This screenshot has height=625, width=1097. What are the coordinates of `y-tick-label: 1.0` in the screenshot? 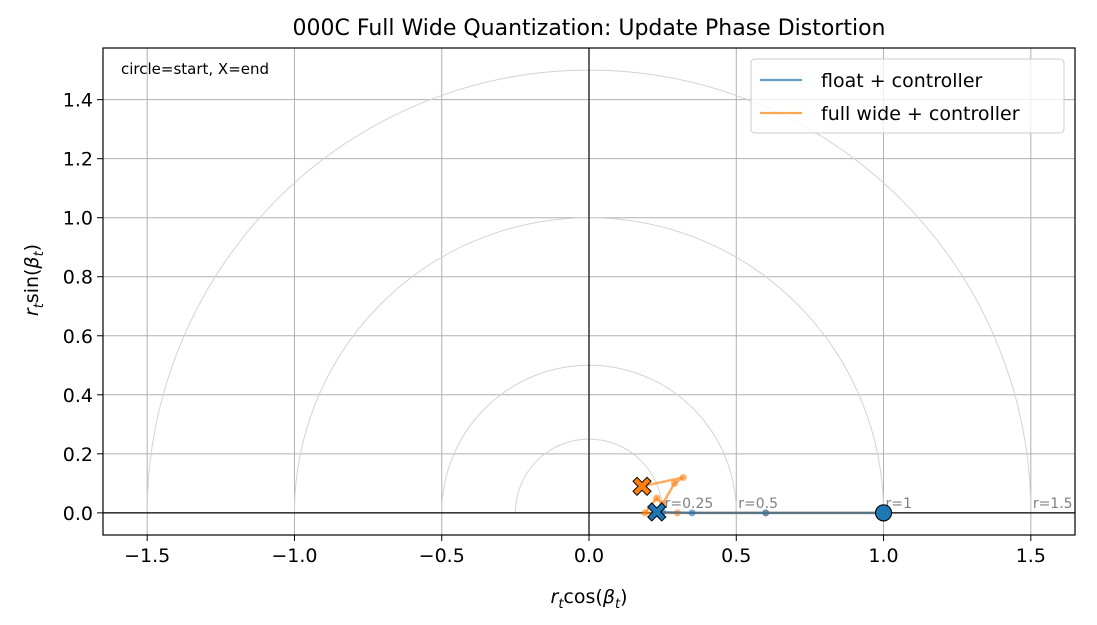 It's located at (78, 219).